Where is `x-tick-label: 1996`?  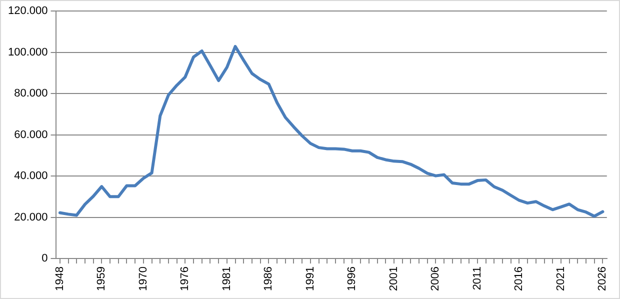
x-tick-label: 1996 is located at coordinates (352, 279).